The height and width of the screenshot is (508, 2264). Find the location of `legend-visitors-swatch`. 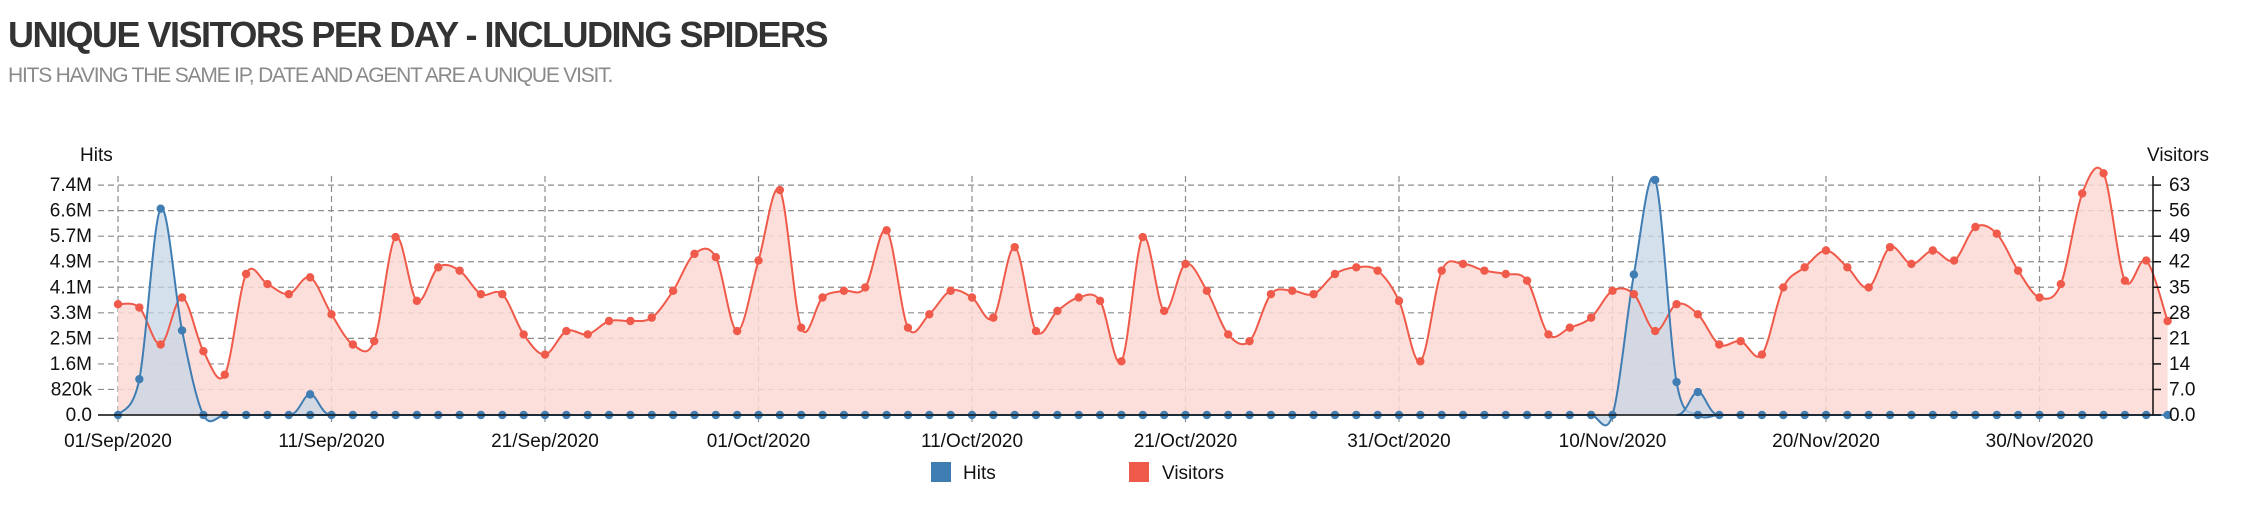

legend-visitors-swatch is located at coordinates (1139, 472).